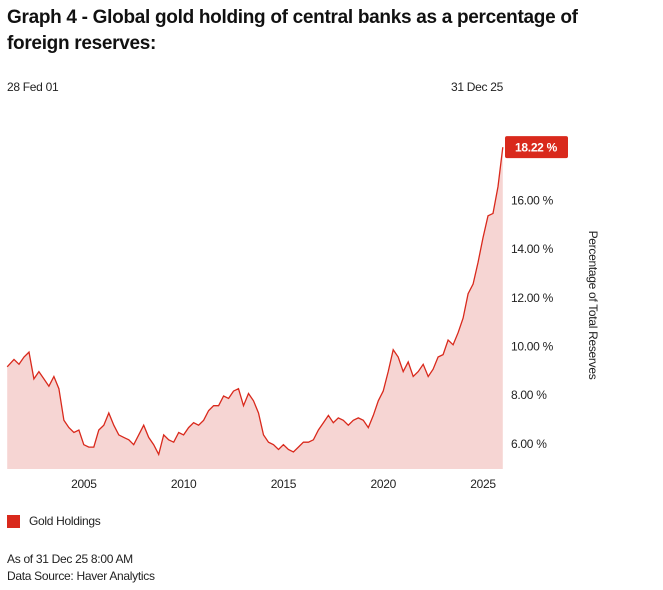 This screenshot has width=663, height=590. Describe the element at coordinates (529, 444) in the screenshot. I see `y-tick-label: 6.00 %` at that location.